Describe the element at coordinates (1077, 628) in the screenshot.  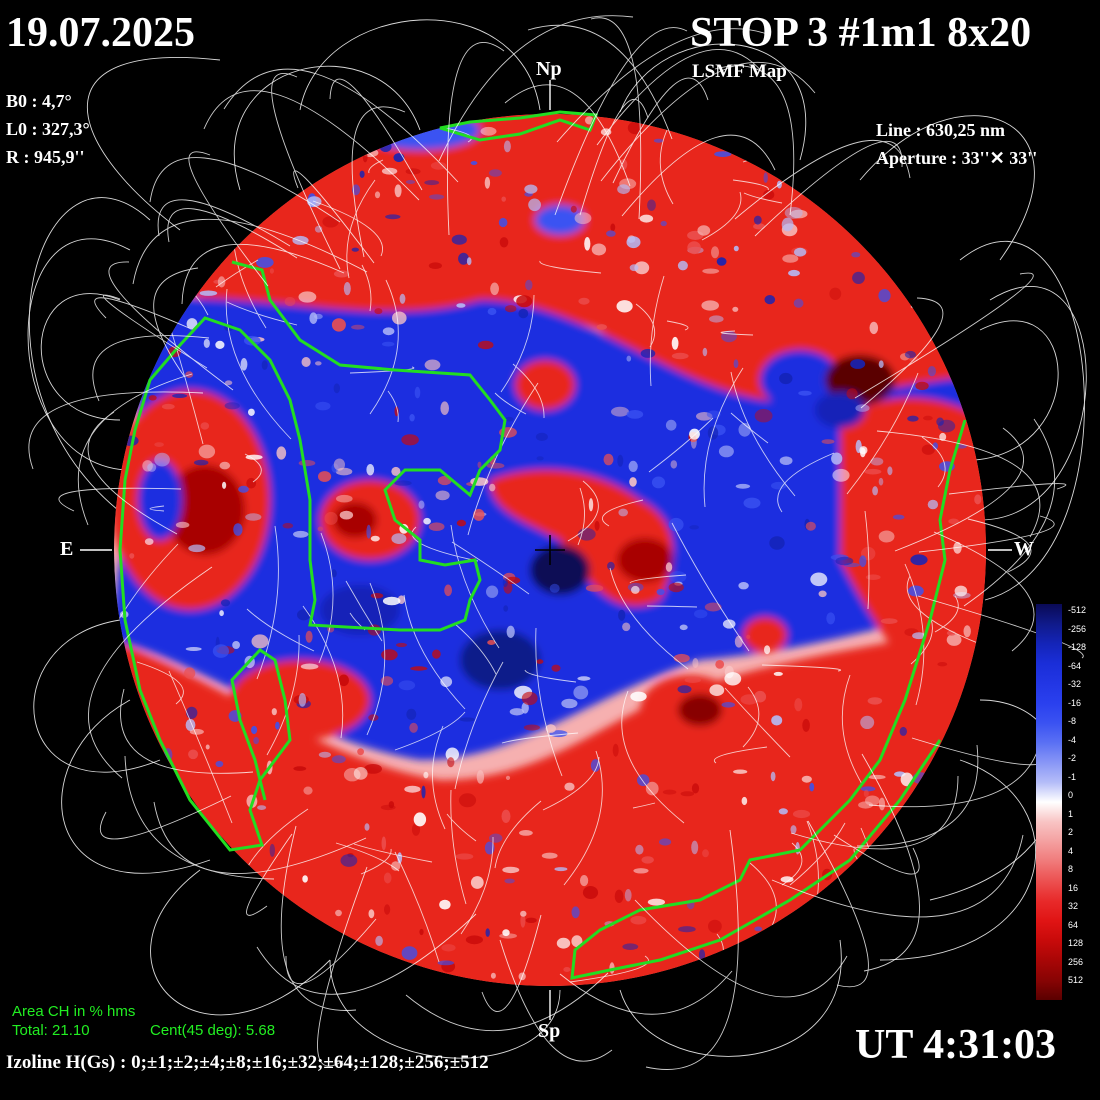
I see `colorbar-tick-label: -256` at that location.